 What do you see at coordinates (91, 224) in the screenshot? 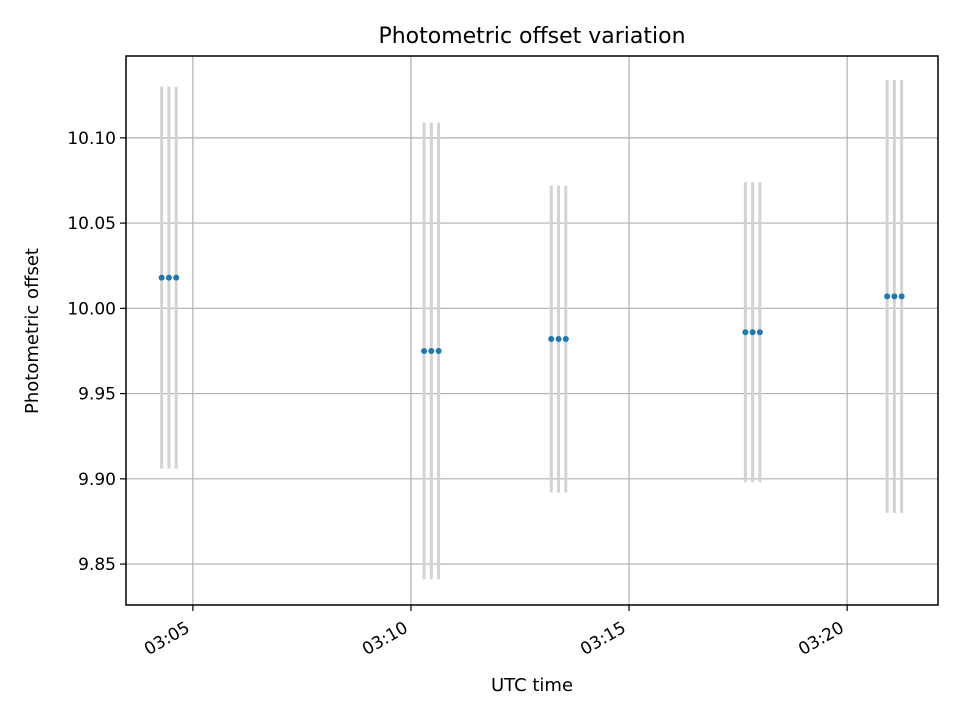
I see `y-tick-label: 10.05` at bounding box center [91, 224].